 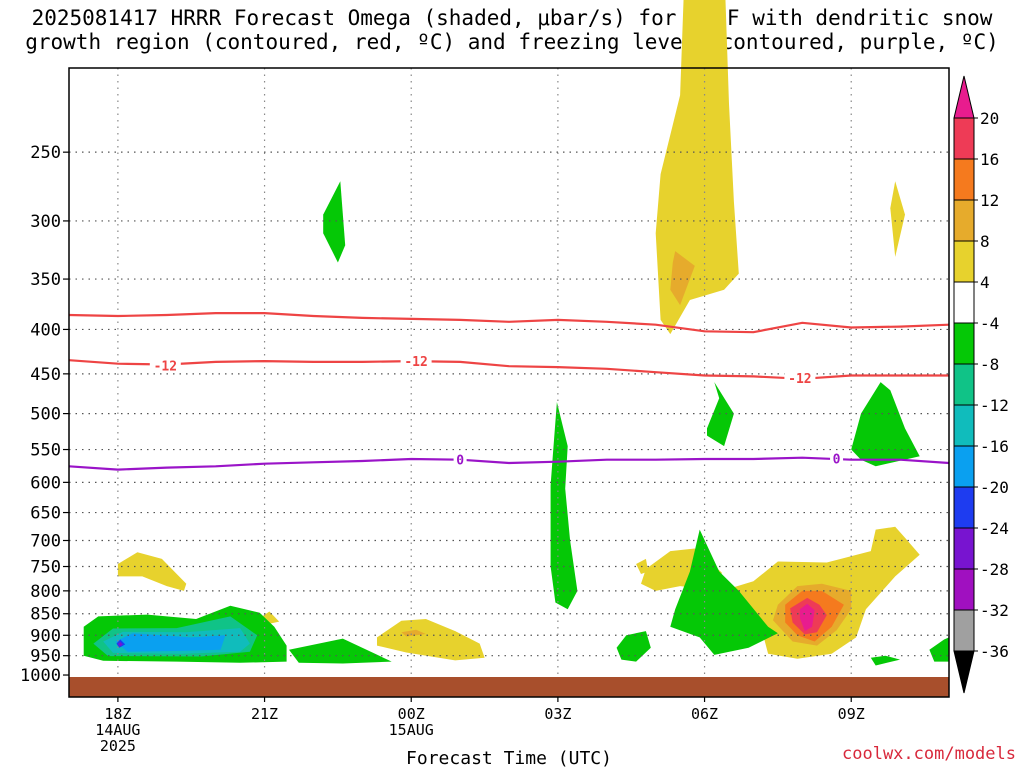 I want to click on x-tick-label: 2025, so click(x=118, y=746).